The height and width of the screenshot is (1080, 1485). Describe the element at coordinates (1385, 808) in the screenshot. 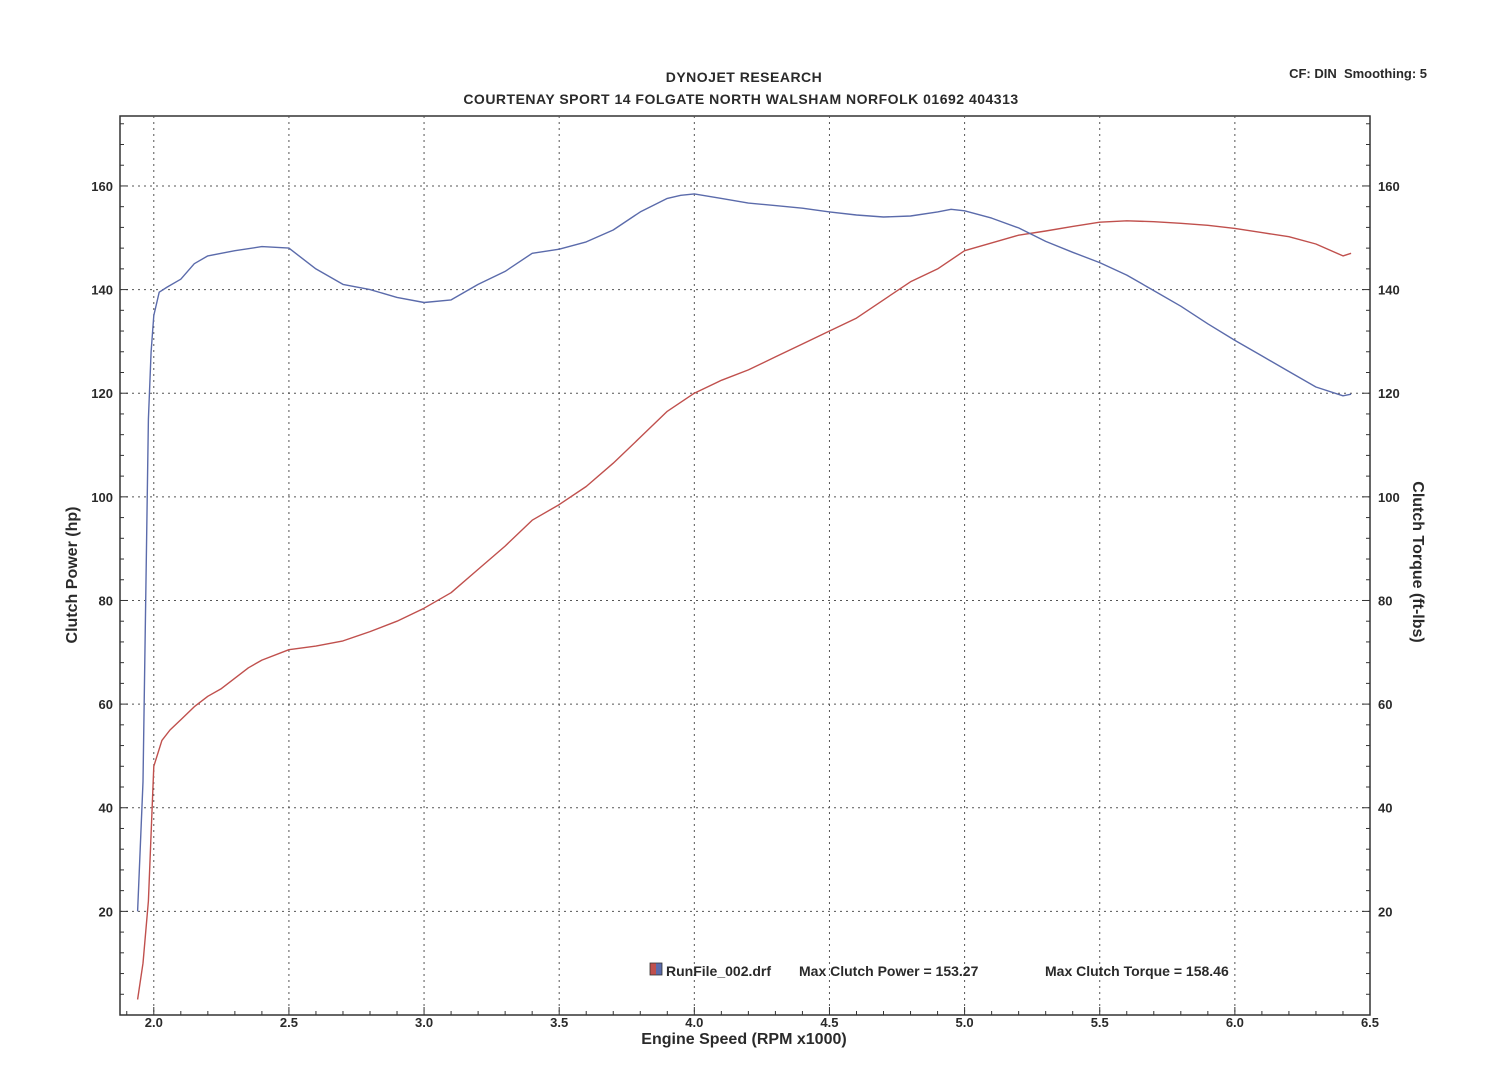

I see `y-right-tick-label: 40` at that location.